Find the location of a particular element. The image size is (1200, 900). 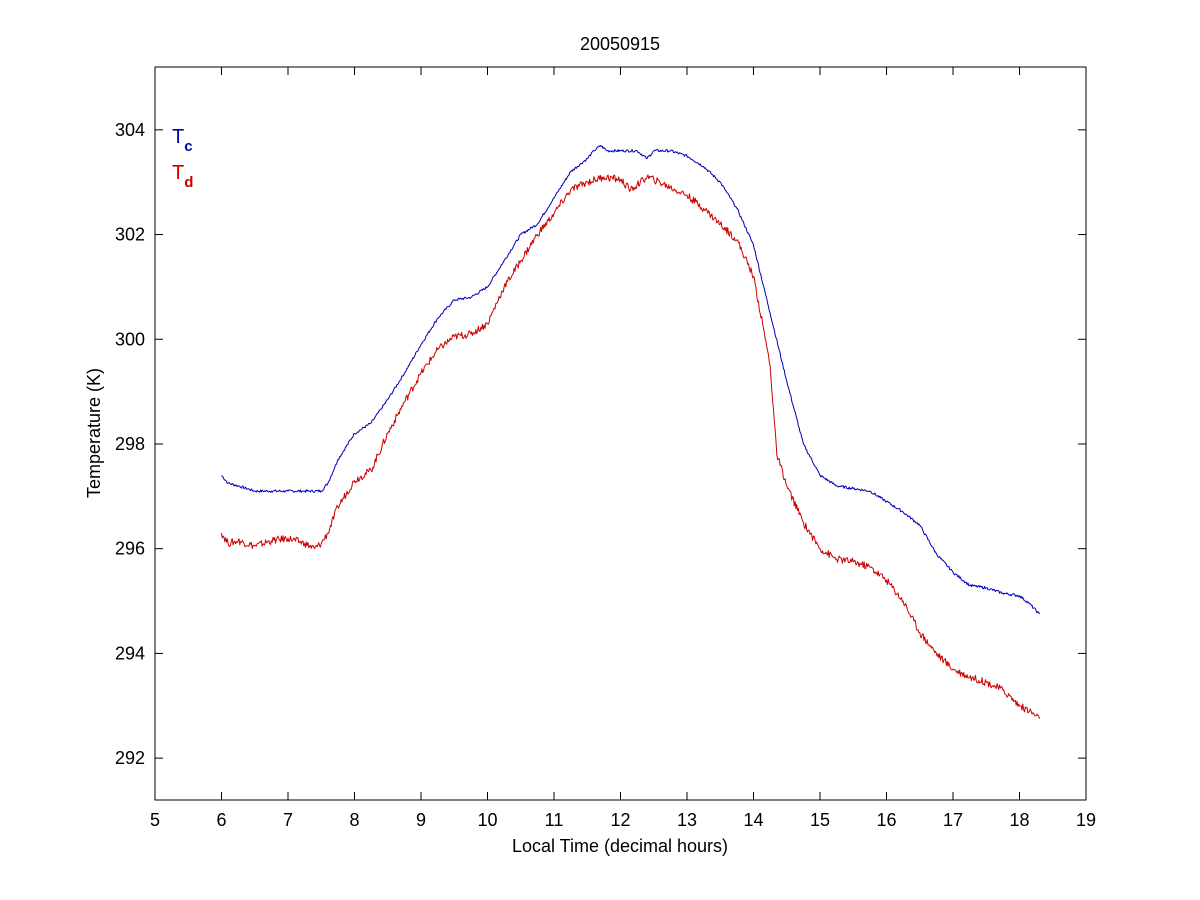

x-tick-label: 12 is located at coordinates (620, 820).